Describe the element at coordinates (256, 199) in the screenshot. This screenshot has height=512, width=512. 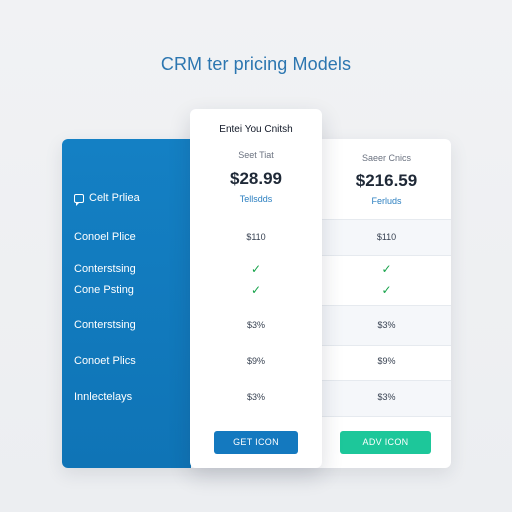
I see `plan-period: Tellsdds` at that location.